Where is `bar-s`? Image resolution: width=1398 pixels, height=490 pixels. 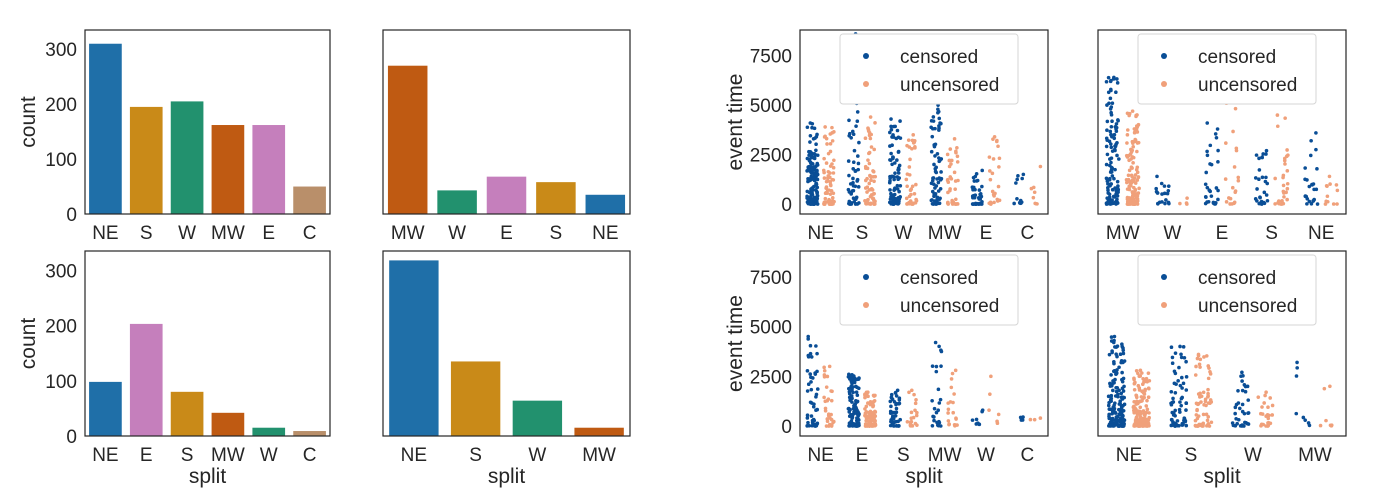
bar-s is located at coordinates (556, 198).